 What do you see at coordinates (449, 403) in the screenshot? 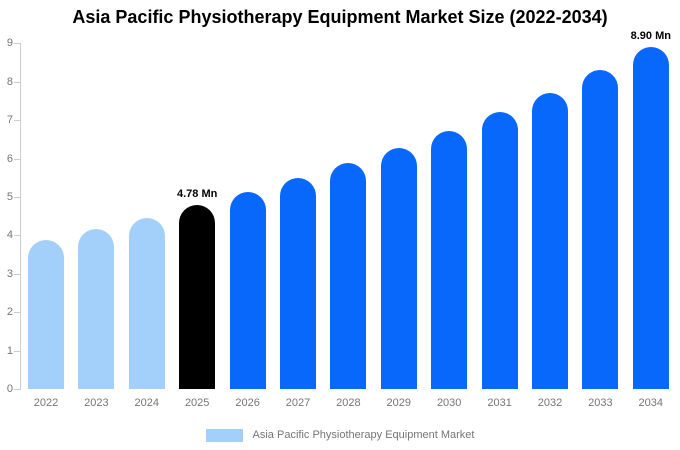
I see `x-axis-tick-label-2030: 2030` at bounding box center [449, 403].